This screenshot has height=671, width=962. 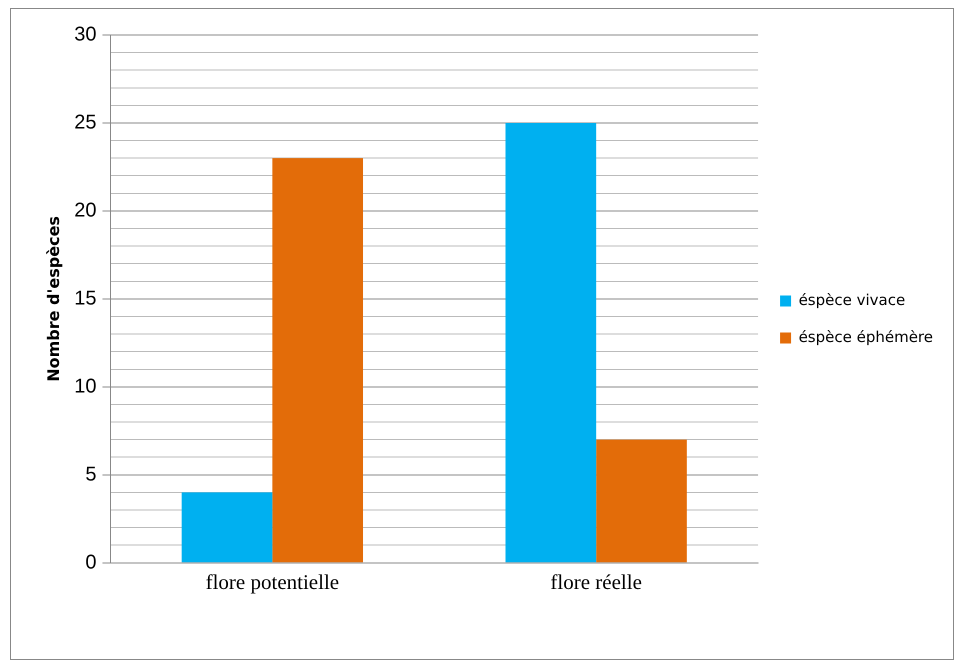 I want to click on y-tick-label: 25, so click(x=85, y=122).